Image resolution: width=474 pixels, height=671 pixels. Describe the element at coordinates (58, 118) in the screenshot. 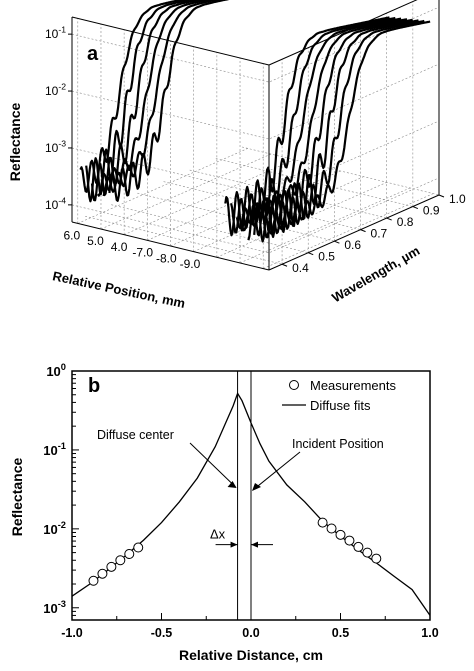

I see `panel-a-y-tick-labels: 10⁻⁴ 10⁻³ 10⁻² 10⁻¹` at that location.